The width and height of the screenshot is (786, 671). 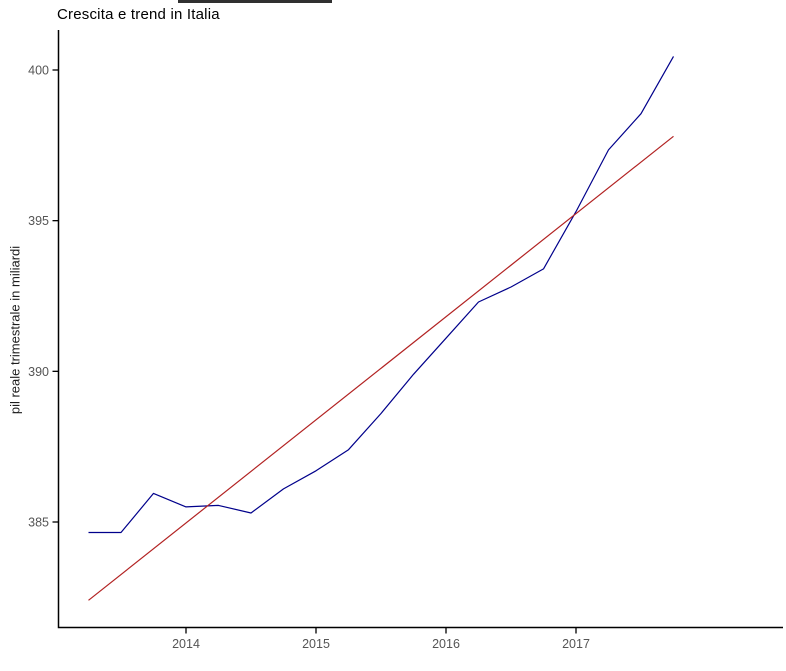 What do you see at coordinates (38, 522) in the screenshot?
I see `y-tick-label: 385` at bounding box center [38, 522].